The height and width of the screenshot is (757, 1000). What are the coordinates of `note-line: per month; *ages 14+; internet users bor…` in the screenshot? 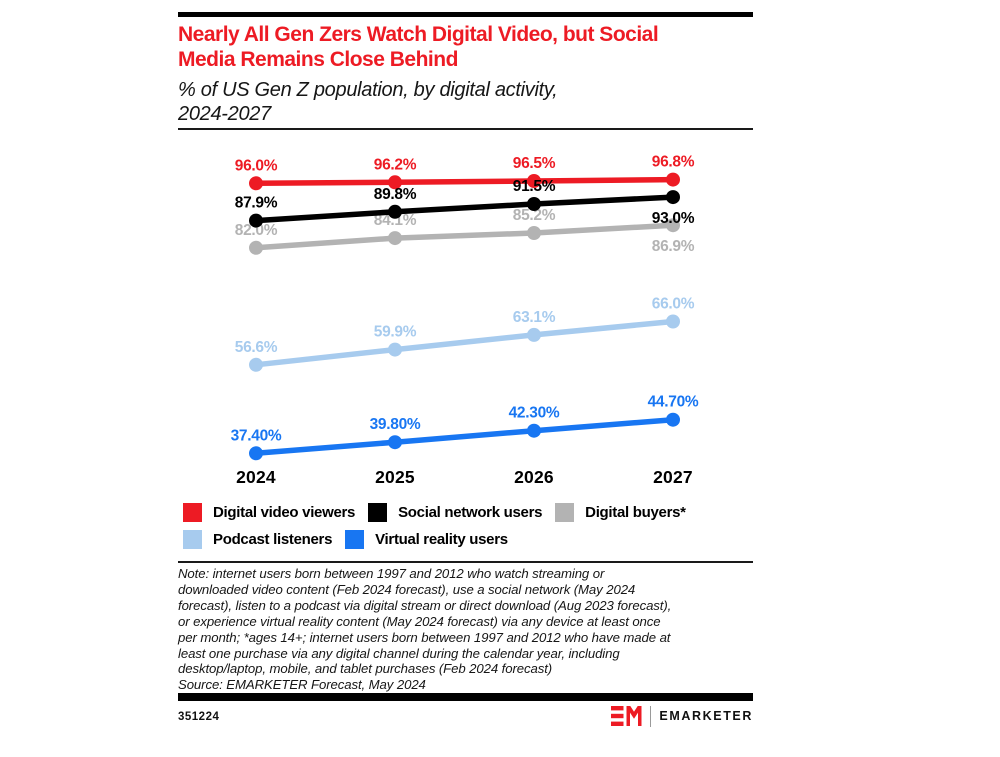 It's located at (424, 637).